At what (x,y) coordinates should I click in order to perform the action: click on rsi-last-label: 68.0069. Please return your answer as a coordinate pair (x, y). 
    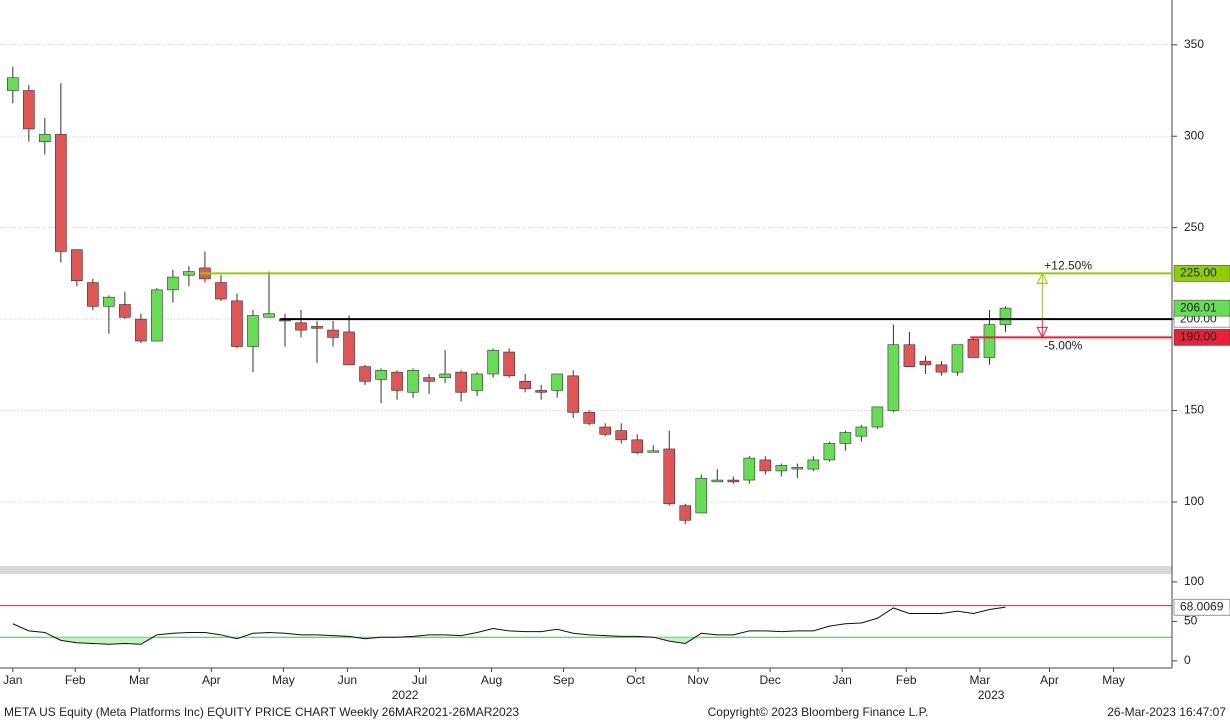
    Looking at the image, I should click on (1202, 606).